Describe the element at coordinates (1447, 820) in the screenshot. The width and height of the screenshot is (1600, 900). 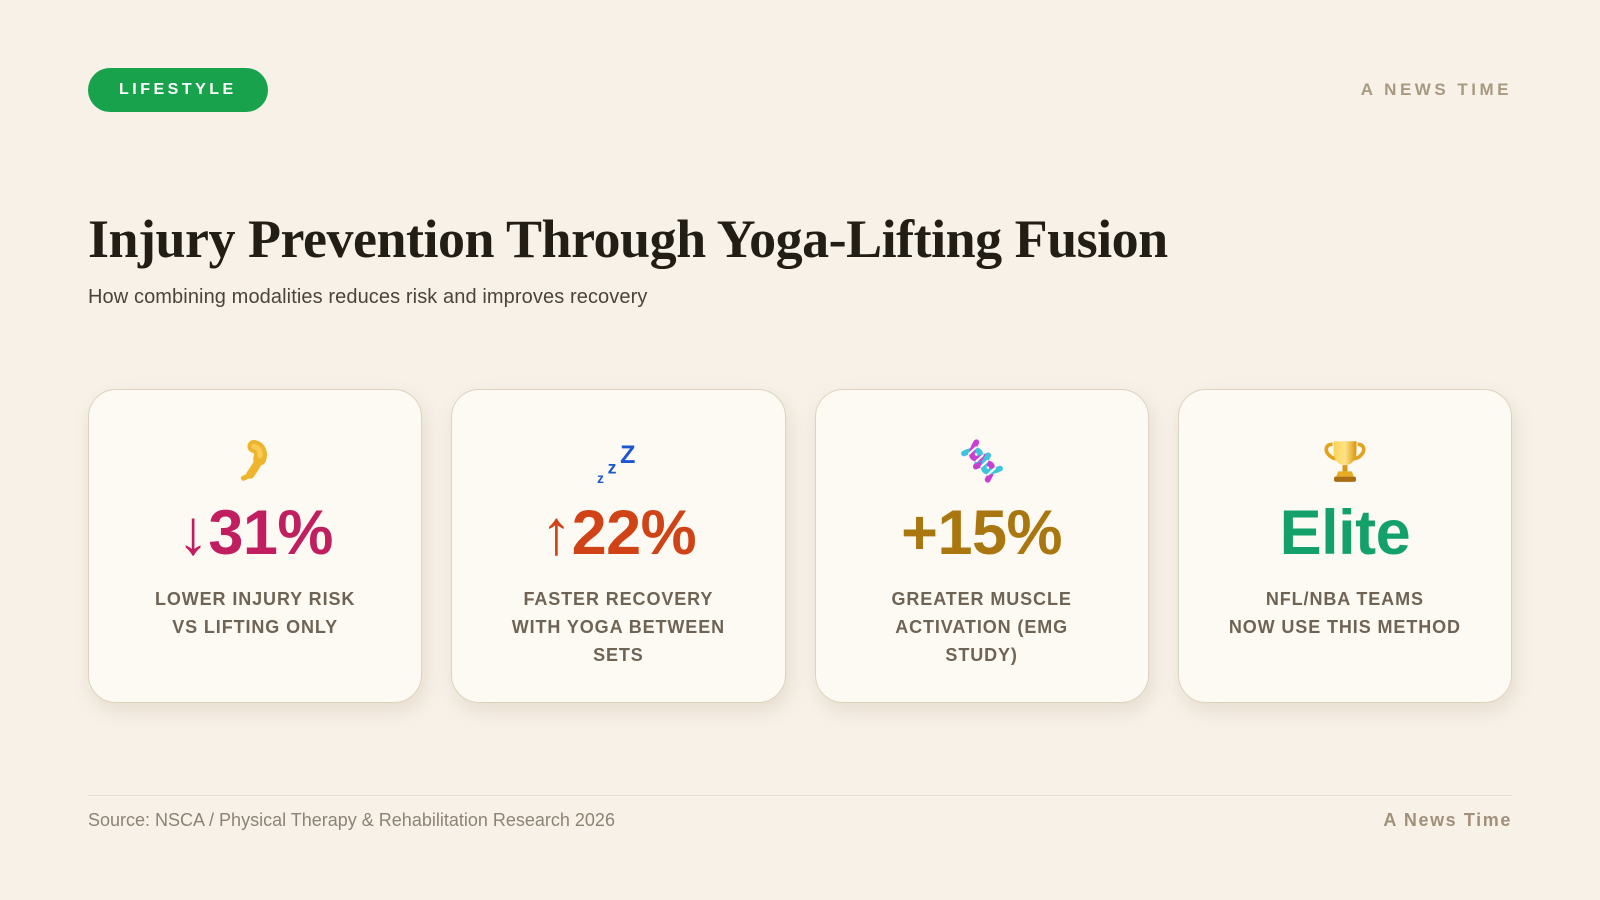
I see `publication-name-footer: A News Time` at that location.